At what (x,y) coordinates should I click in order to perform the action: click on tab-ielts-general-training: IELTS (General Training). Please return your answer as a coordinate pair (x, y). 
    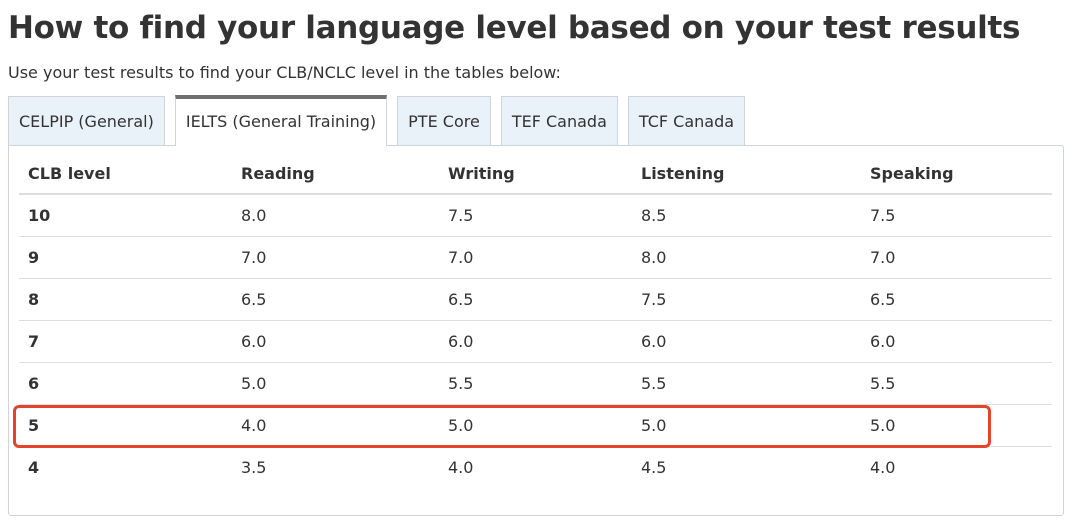
    Looking at the image, I should click on (281, 120).